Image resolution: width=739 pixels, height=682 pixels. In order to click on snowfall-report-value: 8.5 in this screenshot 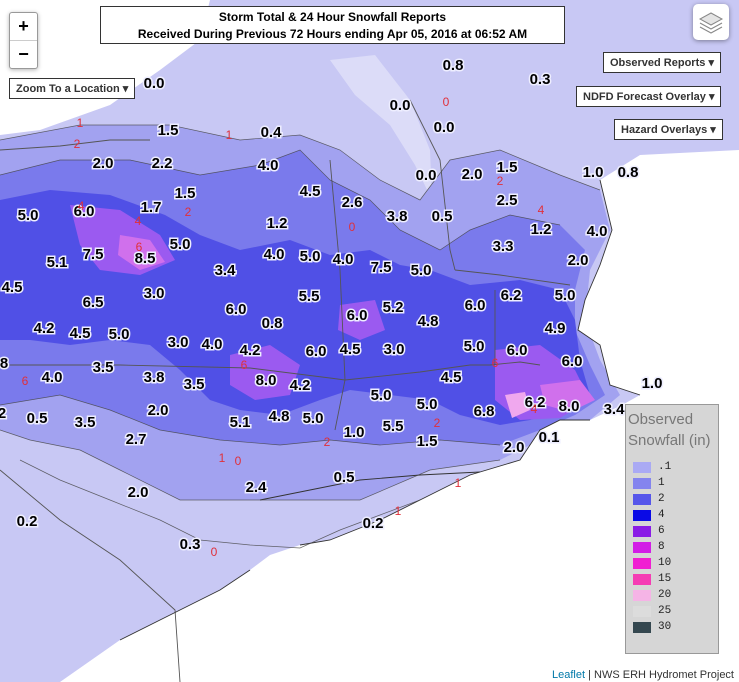, I will do `click(145, 259)`.